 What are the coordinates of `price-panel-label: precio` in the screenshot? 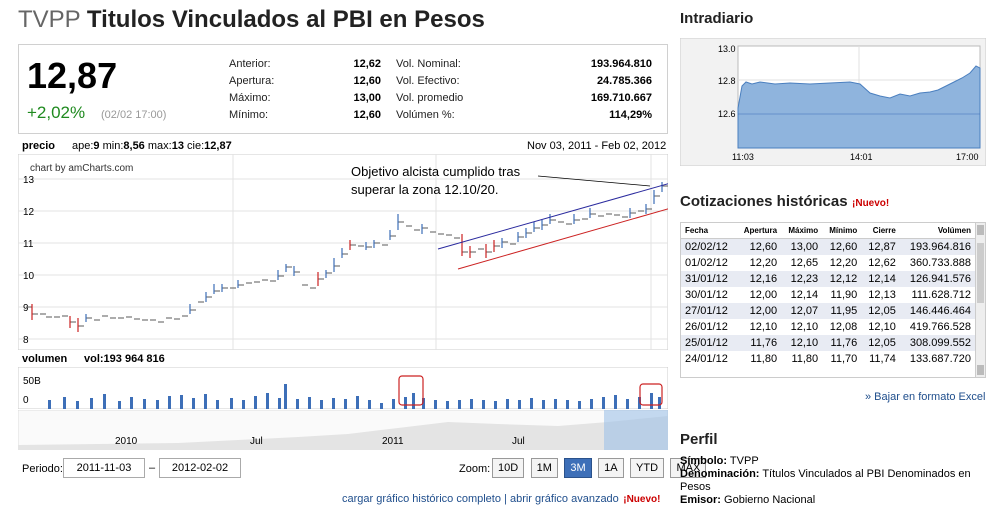 It's located at (39, 146).